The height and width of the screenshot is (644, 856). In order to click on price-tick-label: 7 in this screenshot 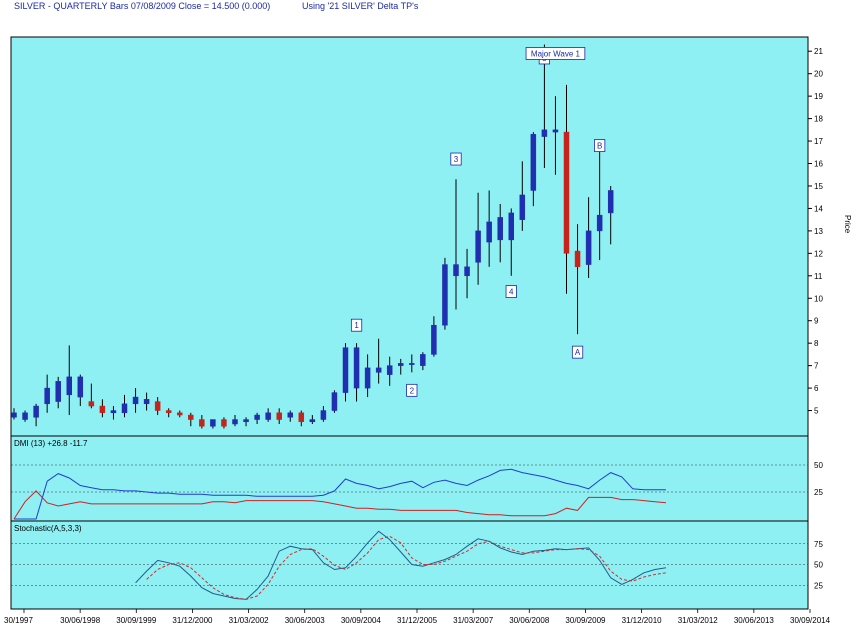, I will do `click(816, 366)`.